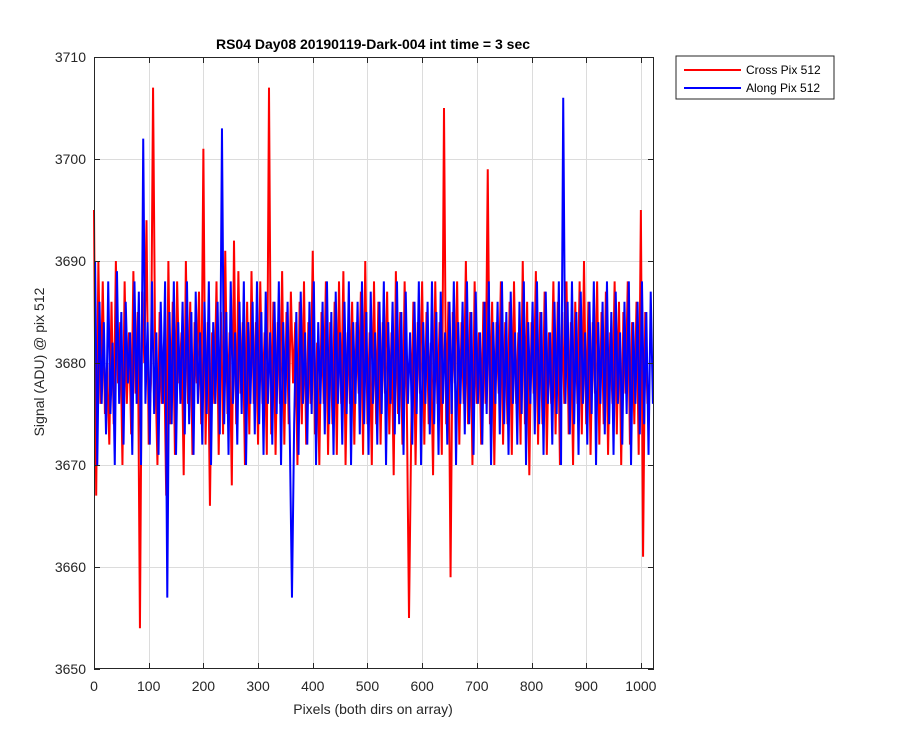 The width and height of the screenshot is (900, 750). I want to click on y-tick-label: 3660, so click(70, 567).